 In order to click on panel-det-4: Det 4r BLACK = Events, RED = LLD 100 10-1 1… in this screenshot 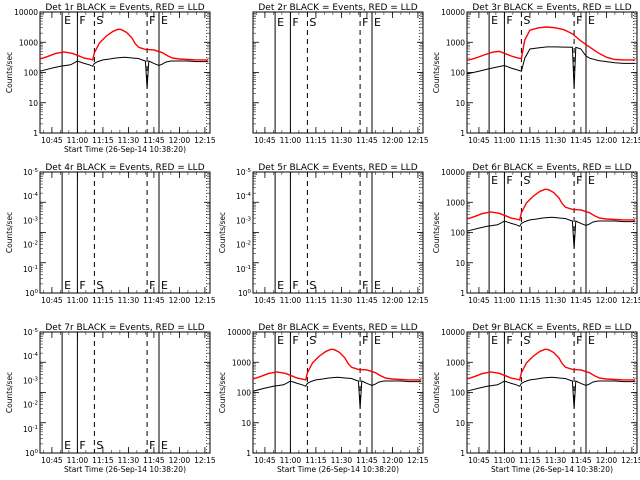, I will do `click(110, 234)`.